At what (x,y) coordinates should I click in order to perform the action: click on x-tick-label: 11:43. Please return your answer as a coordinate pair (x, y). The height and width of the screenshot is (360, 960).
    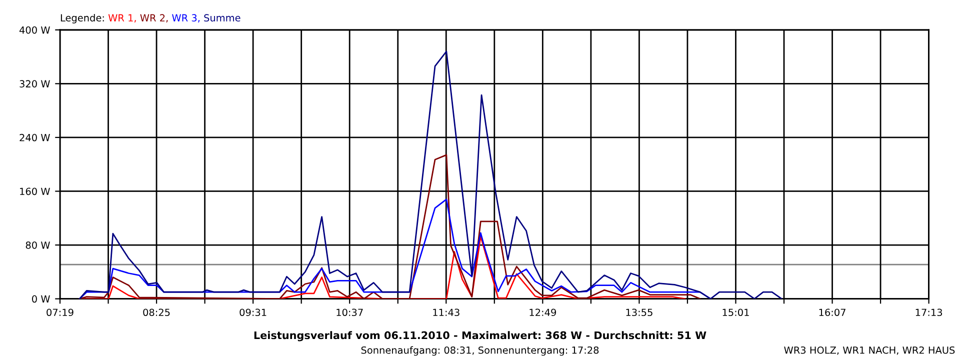
    Looking at the image, I should click on (446, 312).